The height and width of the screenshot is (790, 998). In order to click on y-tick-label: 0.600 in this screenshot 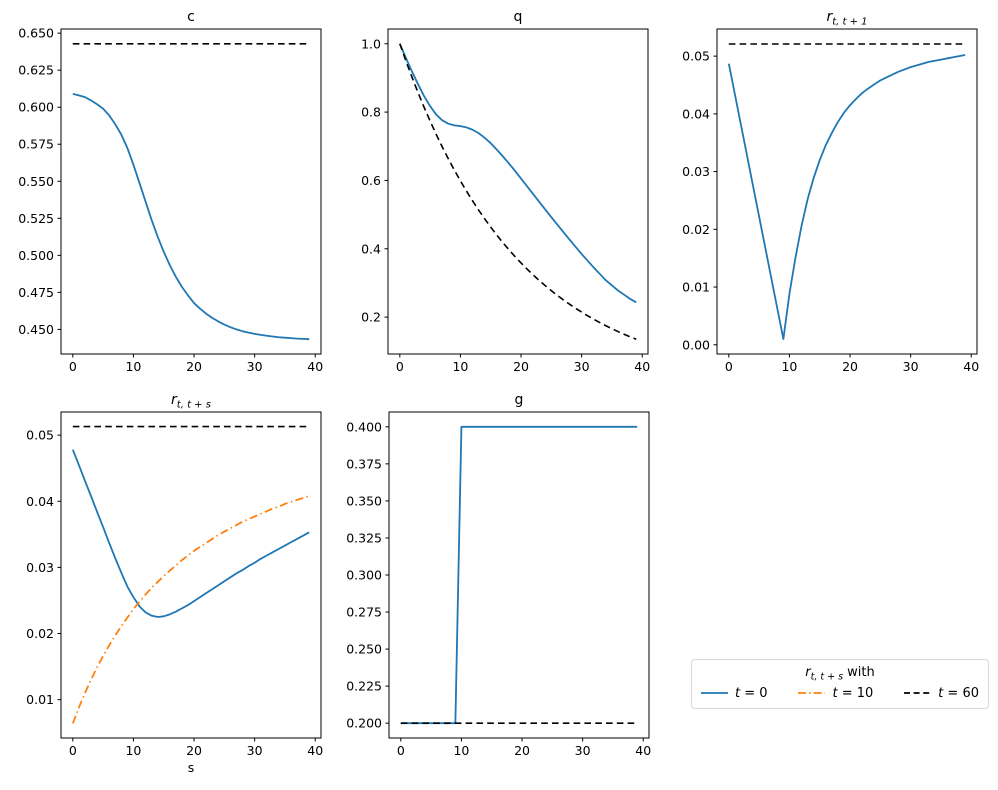, I will do `click(36, 107)`.